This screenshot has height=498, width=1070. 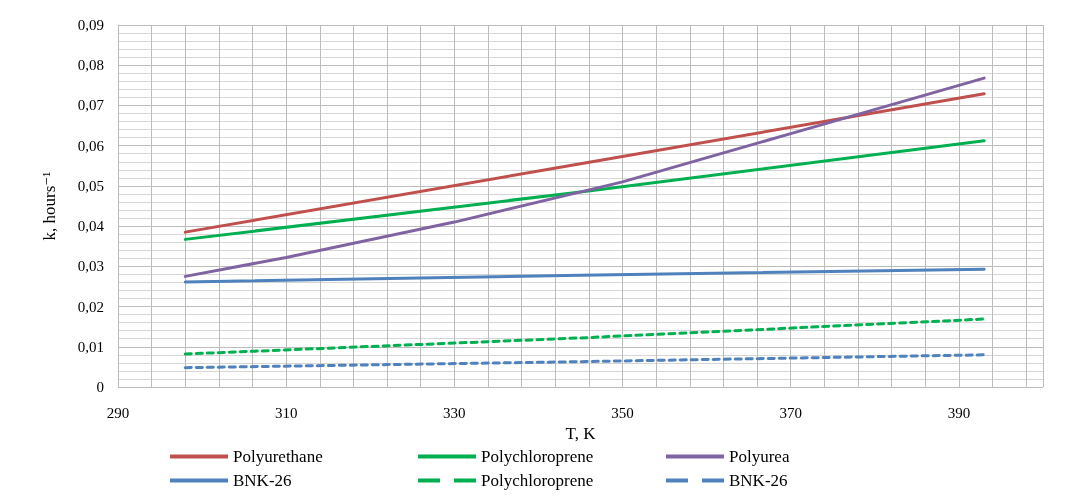 What do you see at coordinates (49, 206) in the screenshot?
I see `y-axis-title: k, hours⁻¹` at bounding box center [49, 206].